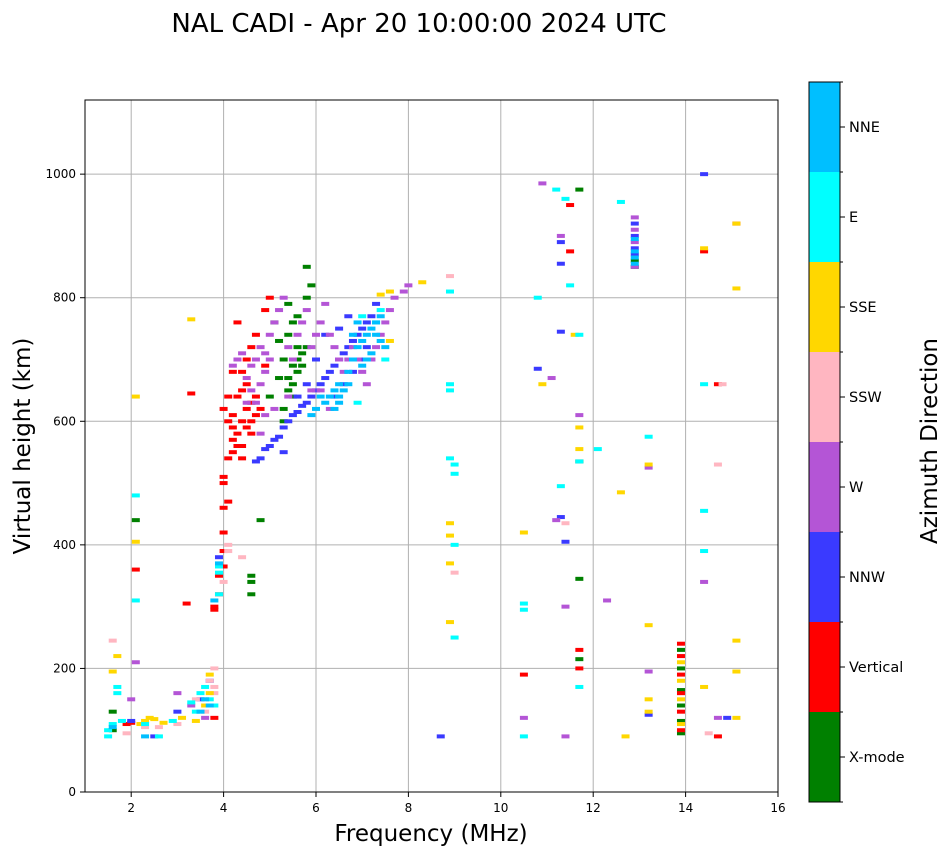 The height and width of the screenshot is (856, 951). What do you see at coordinates (856, 442) in the screenshot?
I see `colorbar: X-mode Vertical NNW W SSW SSE E NNE` at bounding box center [856, 442].